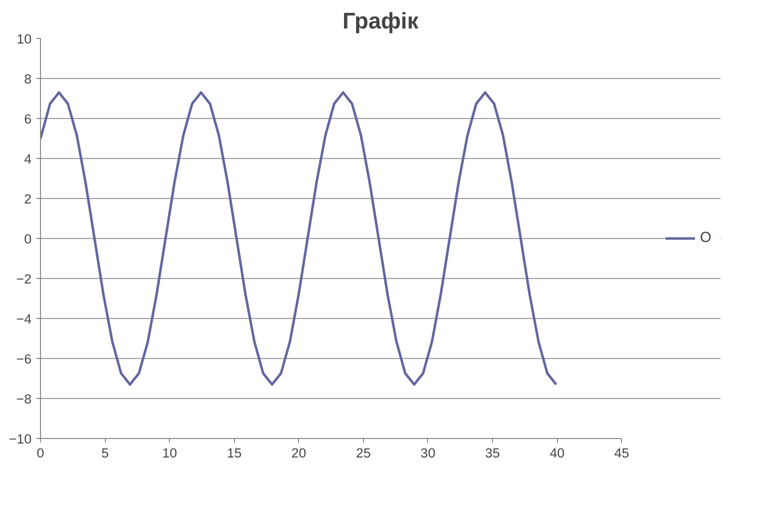  What do you see at coordinates (24, 359) in the screenshot?
I see `y-tick-label: −6` at bounding box center [24, 359].